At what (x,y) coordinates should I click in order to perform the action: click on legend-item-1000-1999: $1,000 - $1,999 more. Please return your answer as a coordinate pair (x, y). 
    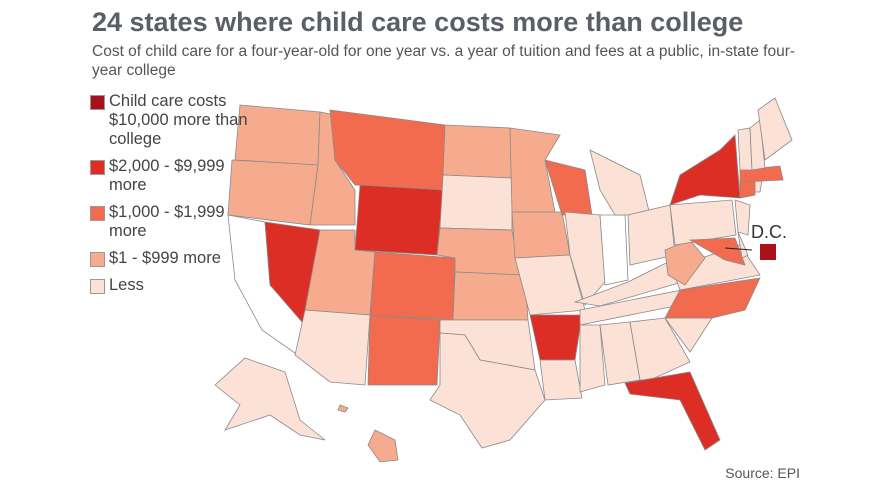
    Looking at the image, I should click on (174, 222).